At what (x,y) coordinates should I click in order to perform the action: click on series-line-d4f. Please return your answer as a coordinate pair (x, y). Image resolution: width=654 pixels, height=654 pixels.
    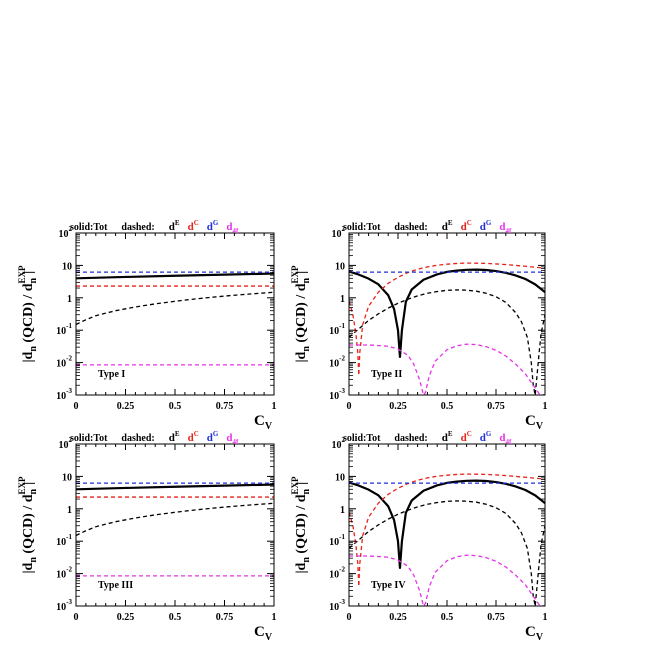
    Looking at the image, I should click on (447, 369).